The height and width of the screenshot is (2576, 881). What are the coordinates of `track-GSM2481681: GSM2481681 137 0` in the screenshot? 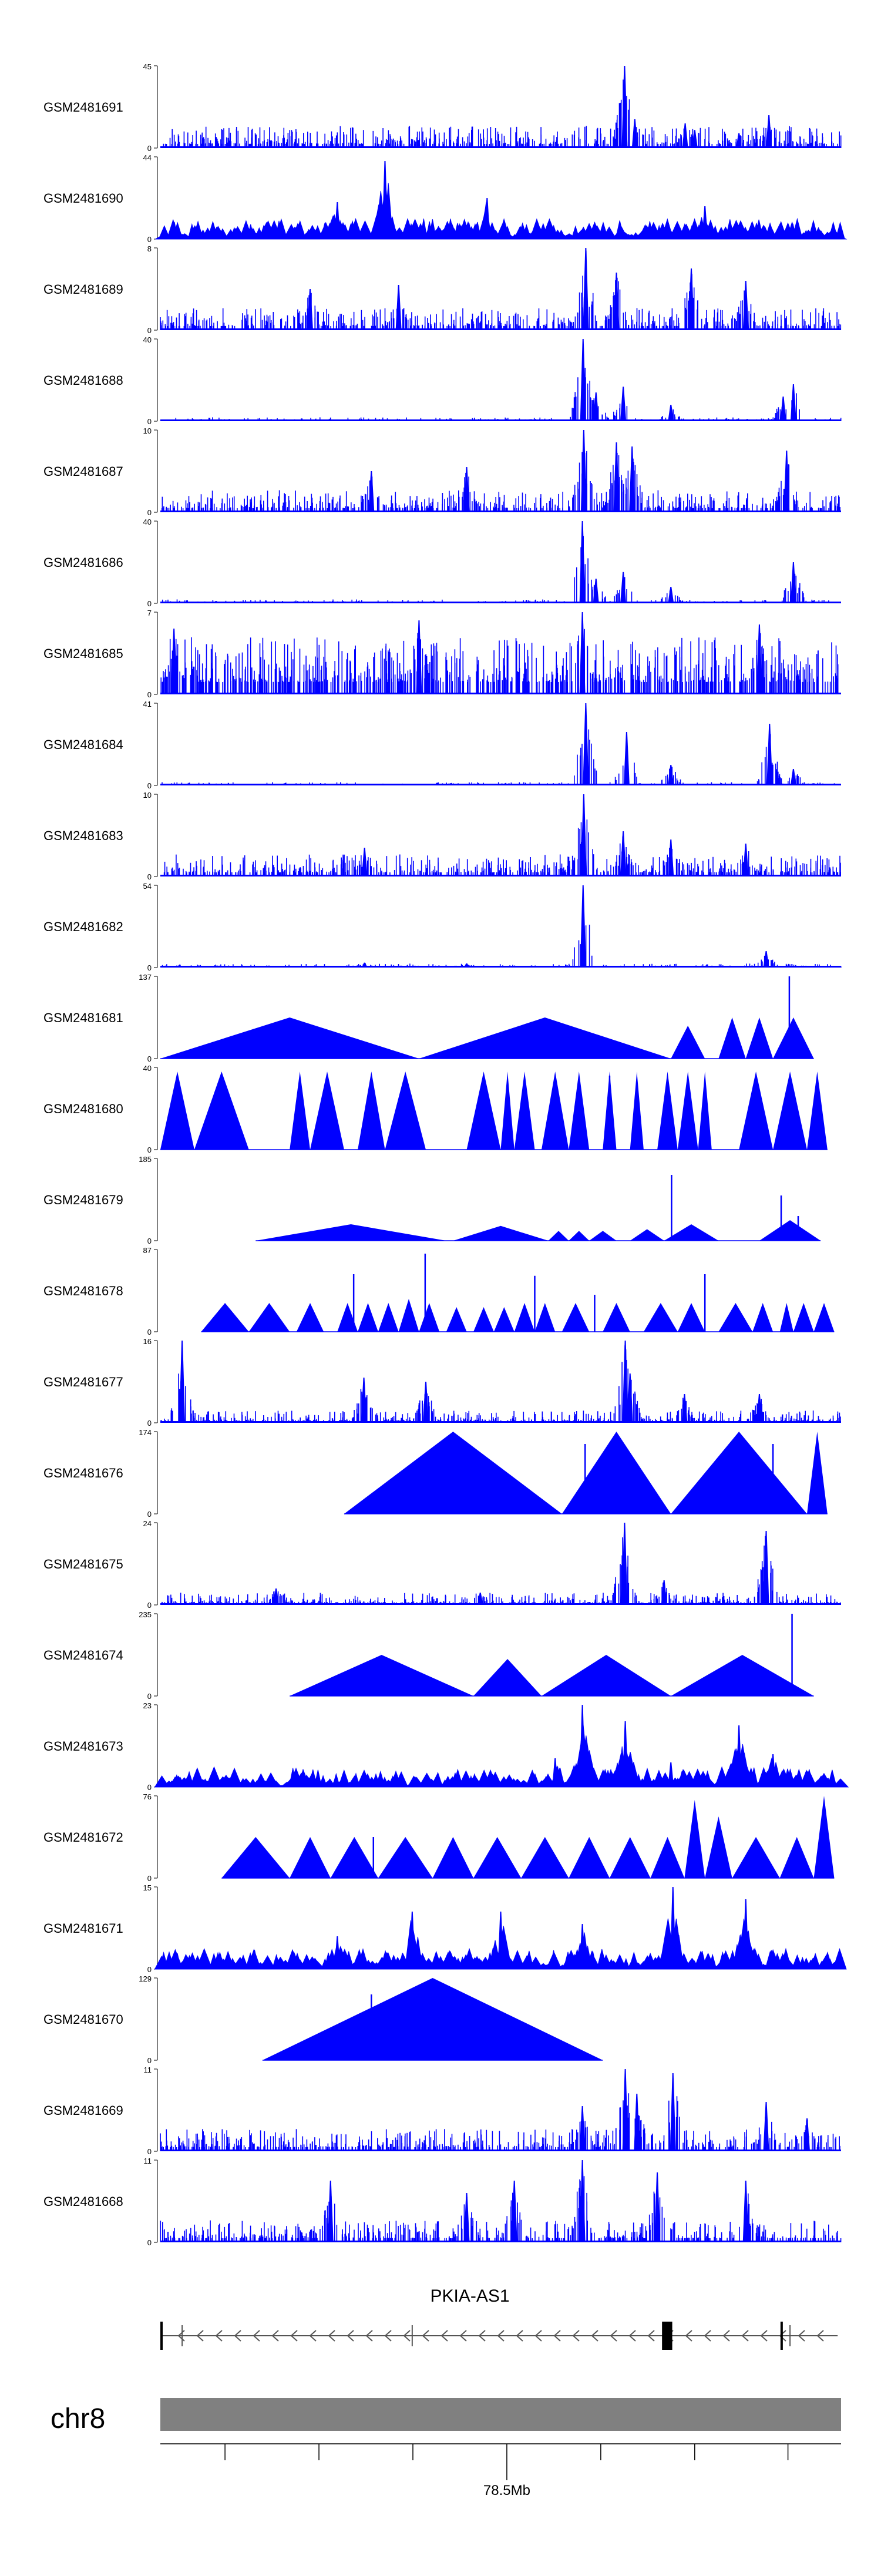 It's located at (428, 1018).